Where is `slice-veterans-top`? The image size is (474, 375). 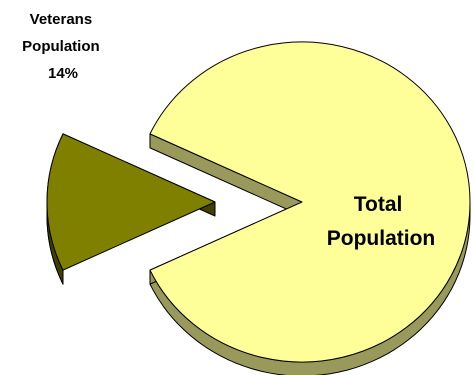 slice-veterans-top is located at coordinates (131, 202).